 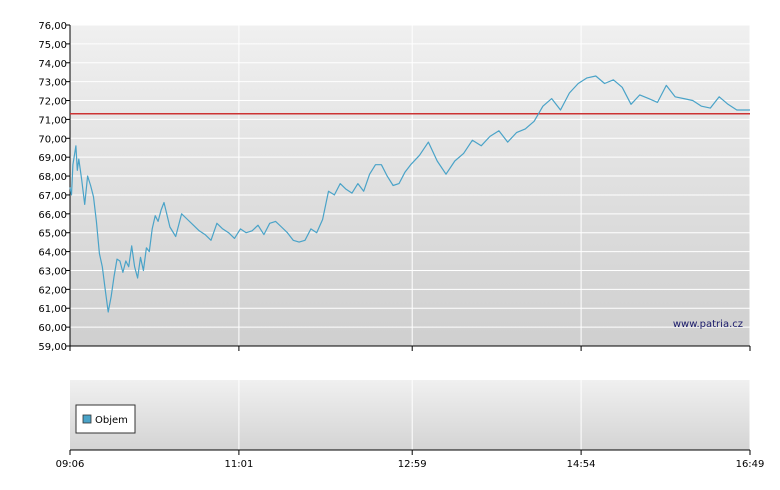 I want to click on y-tick-label: 73,00, so click(x=52, y=83).